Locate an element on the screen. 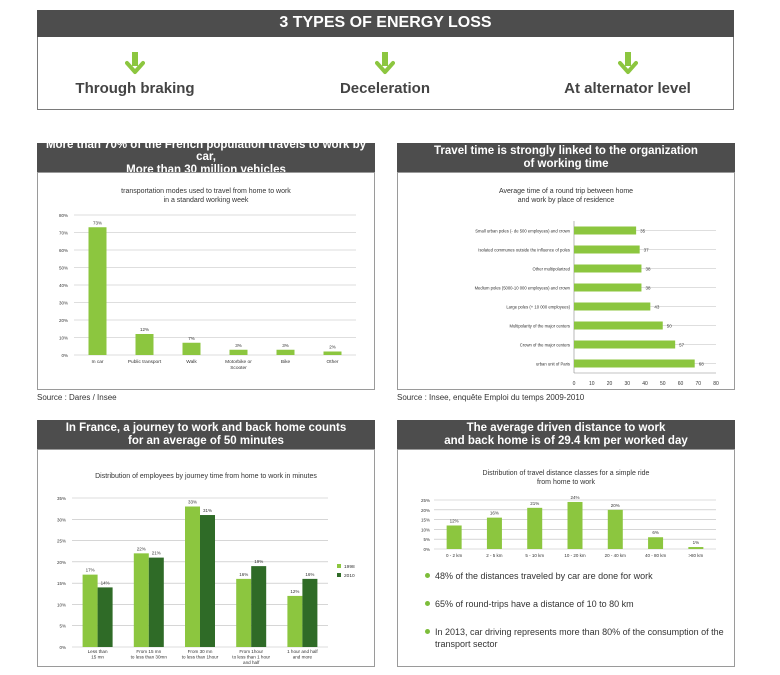 The width and height of the screenshot is (780, 675). x-tick-label: 2 - 5 km is located at coordinates (494, 555).